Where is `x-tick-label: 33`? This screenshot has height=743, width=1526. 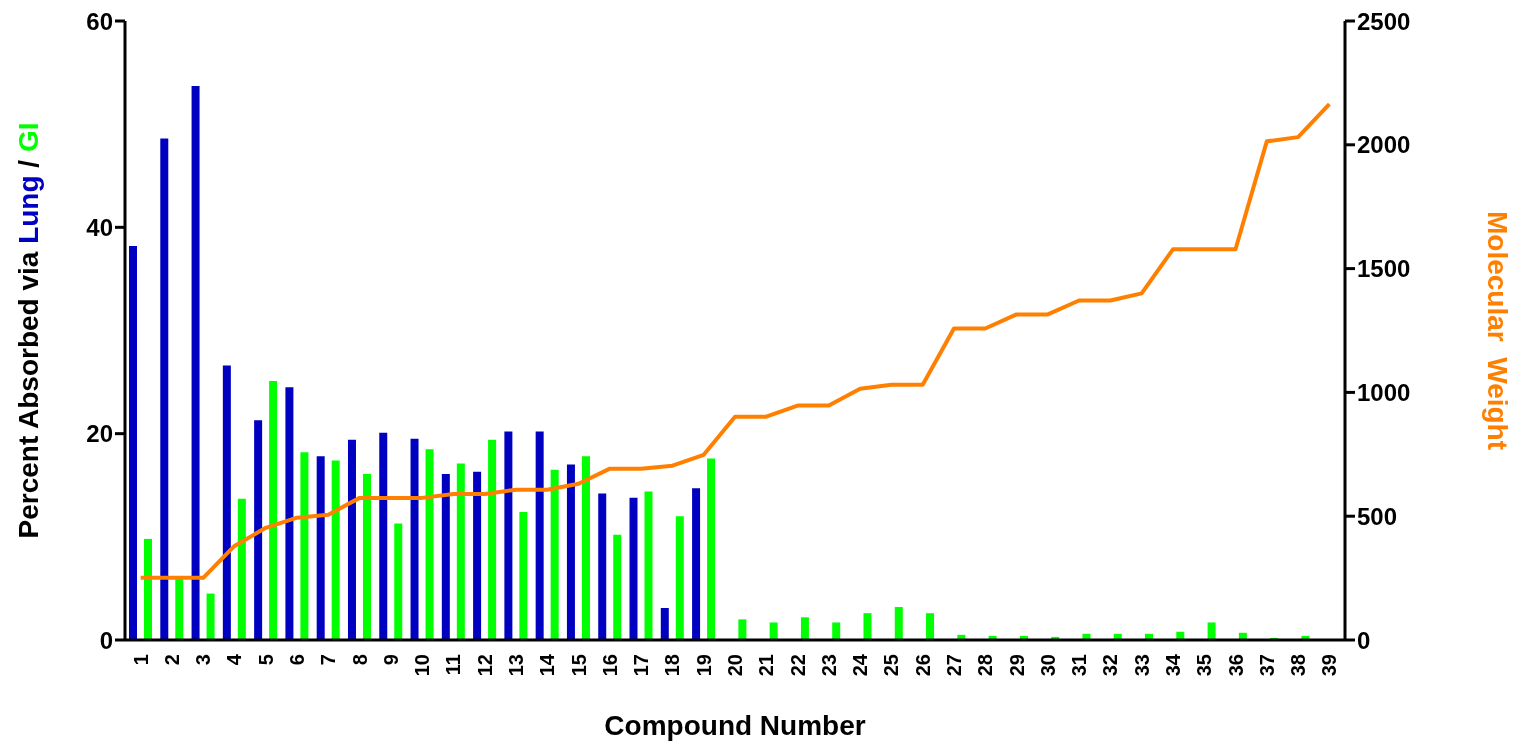 x-tick-label: 33 is located at coordinates (1141, 665).